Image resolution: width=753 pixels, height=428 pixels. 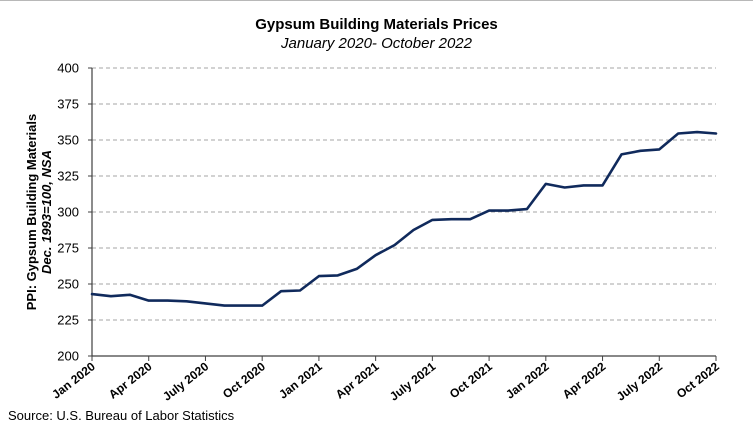 I want to click on y-tick-label: 275, so click(x=68, y=248).